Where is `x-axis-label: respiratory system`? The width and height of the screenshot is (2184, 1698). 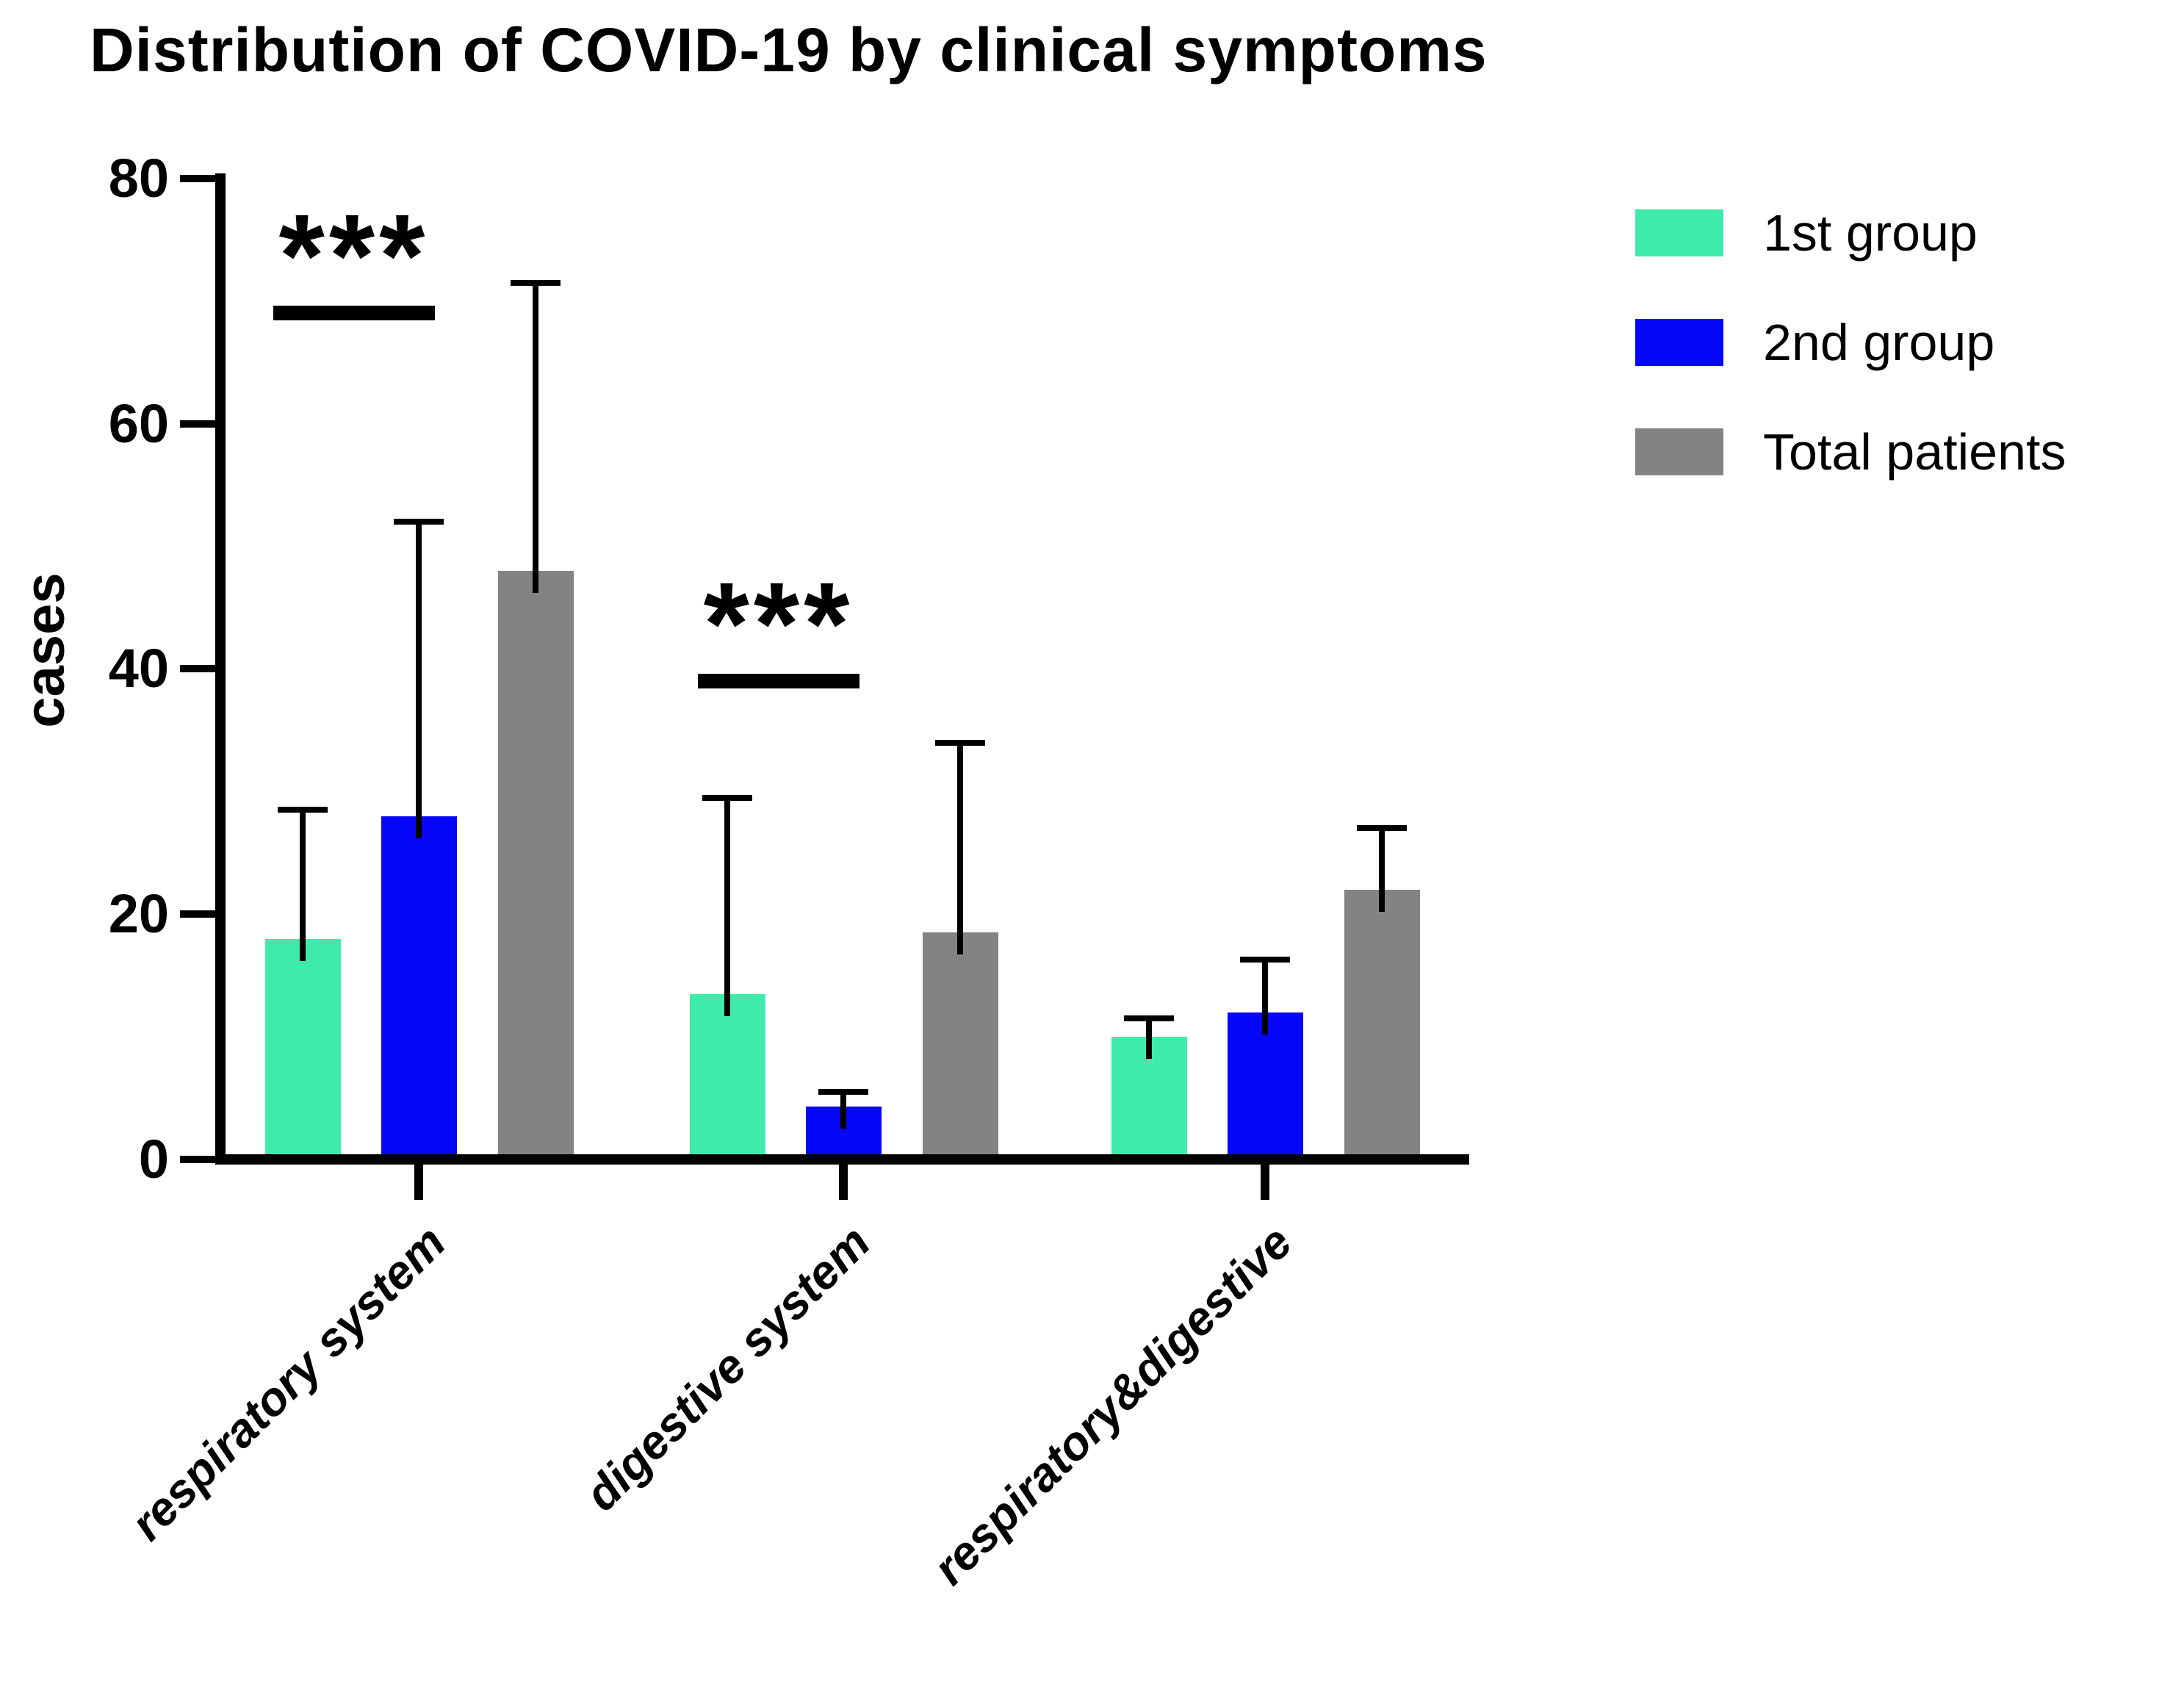 x-axis-label: respiratory system is located at coordinates (288, 1383).